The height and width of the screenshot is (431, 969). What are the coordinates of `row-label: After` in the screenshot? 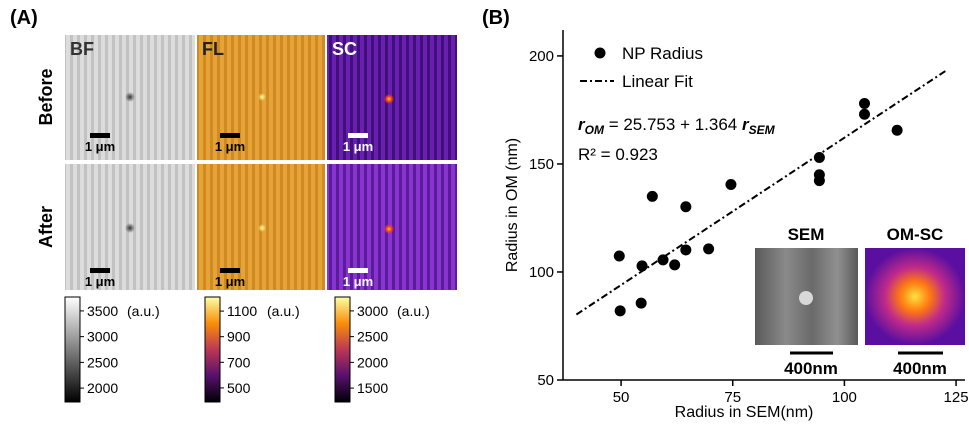 It's located at (46, 227).